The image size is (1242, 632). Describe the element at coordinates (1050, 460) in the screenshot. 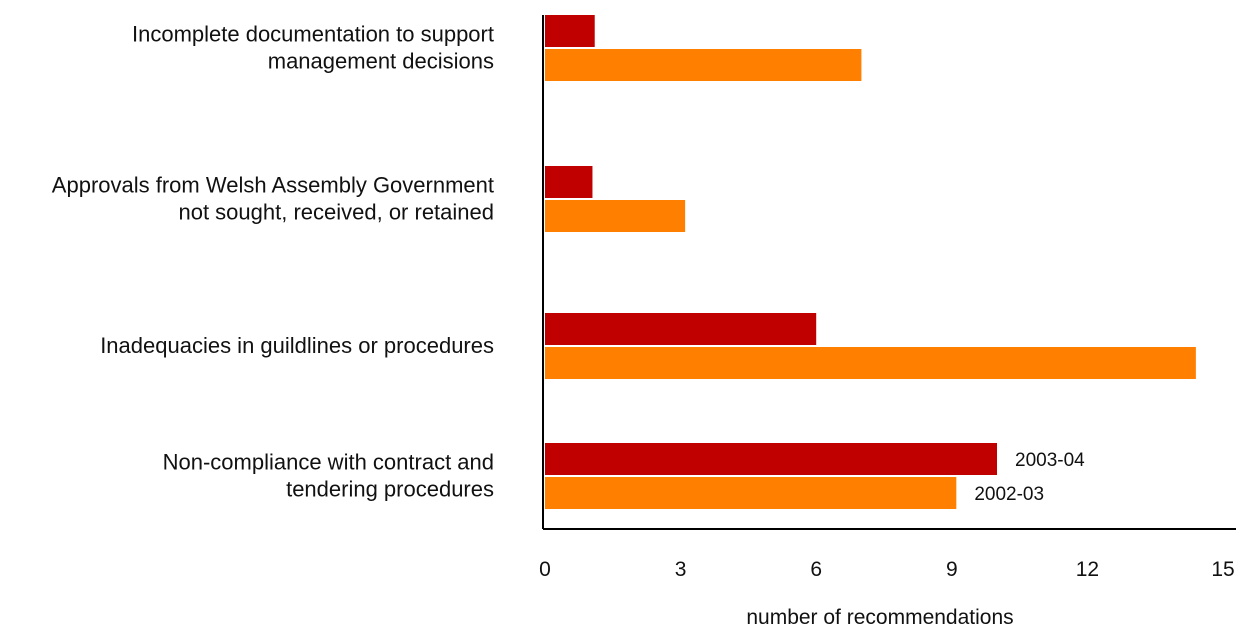

I see `series-label-2003-04: 2003-04` at that location.